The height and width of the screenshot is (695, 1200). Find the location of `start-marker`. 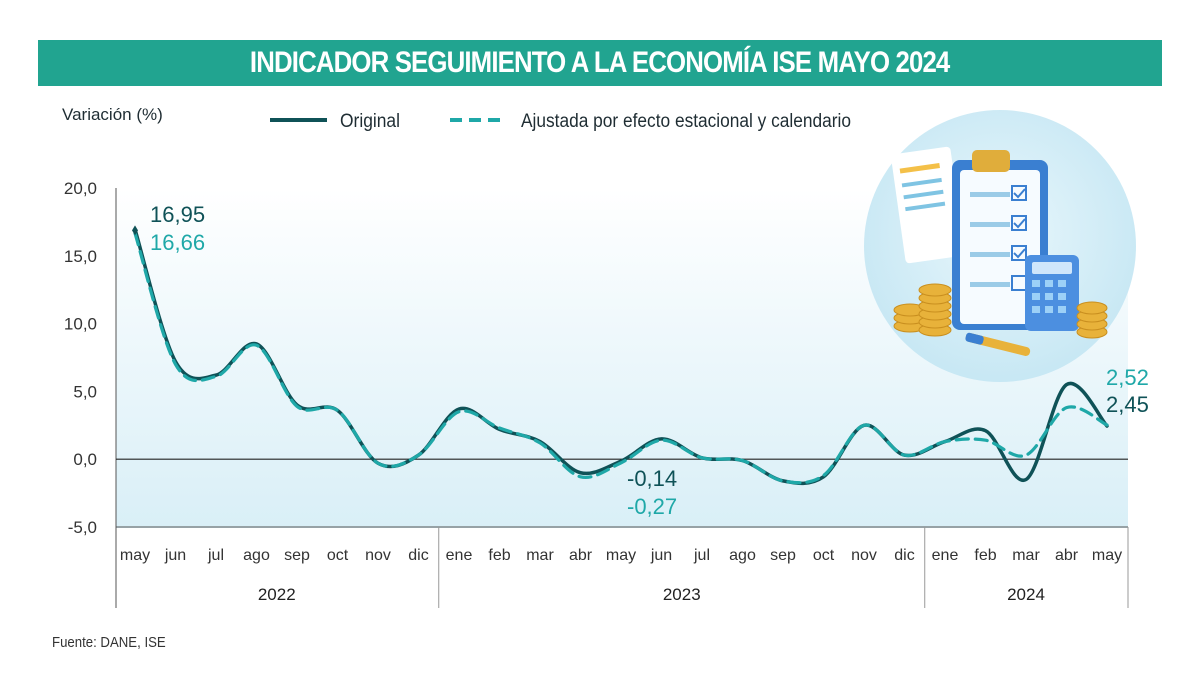

start-marker is located at coordinates (135, 230).